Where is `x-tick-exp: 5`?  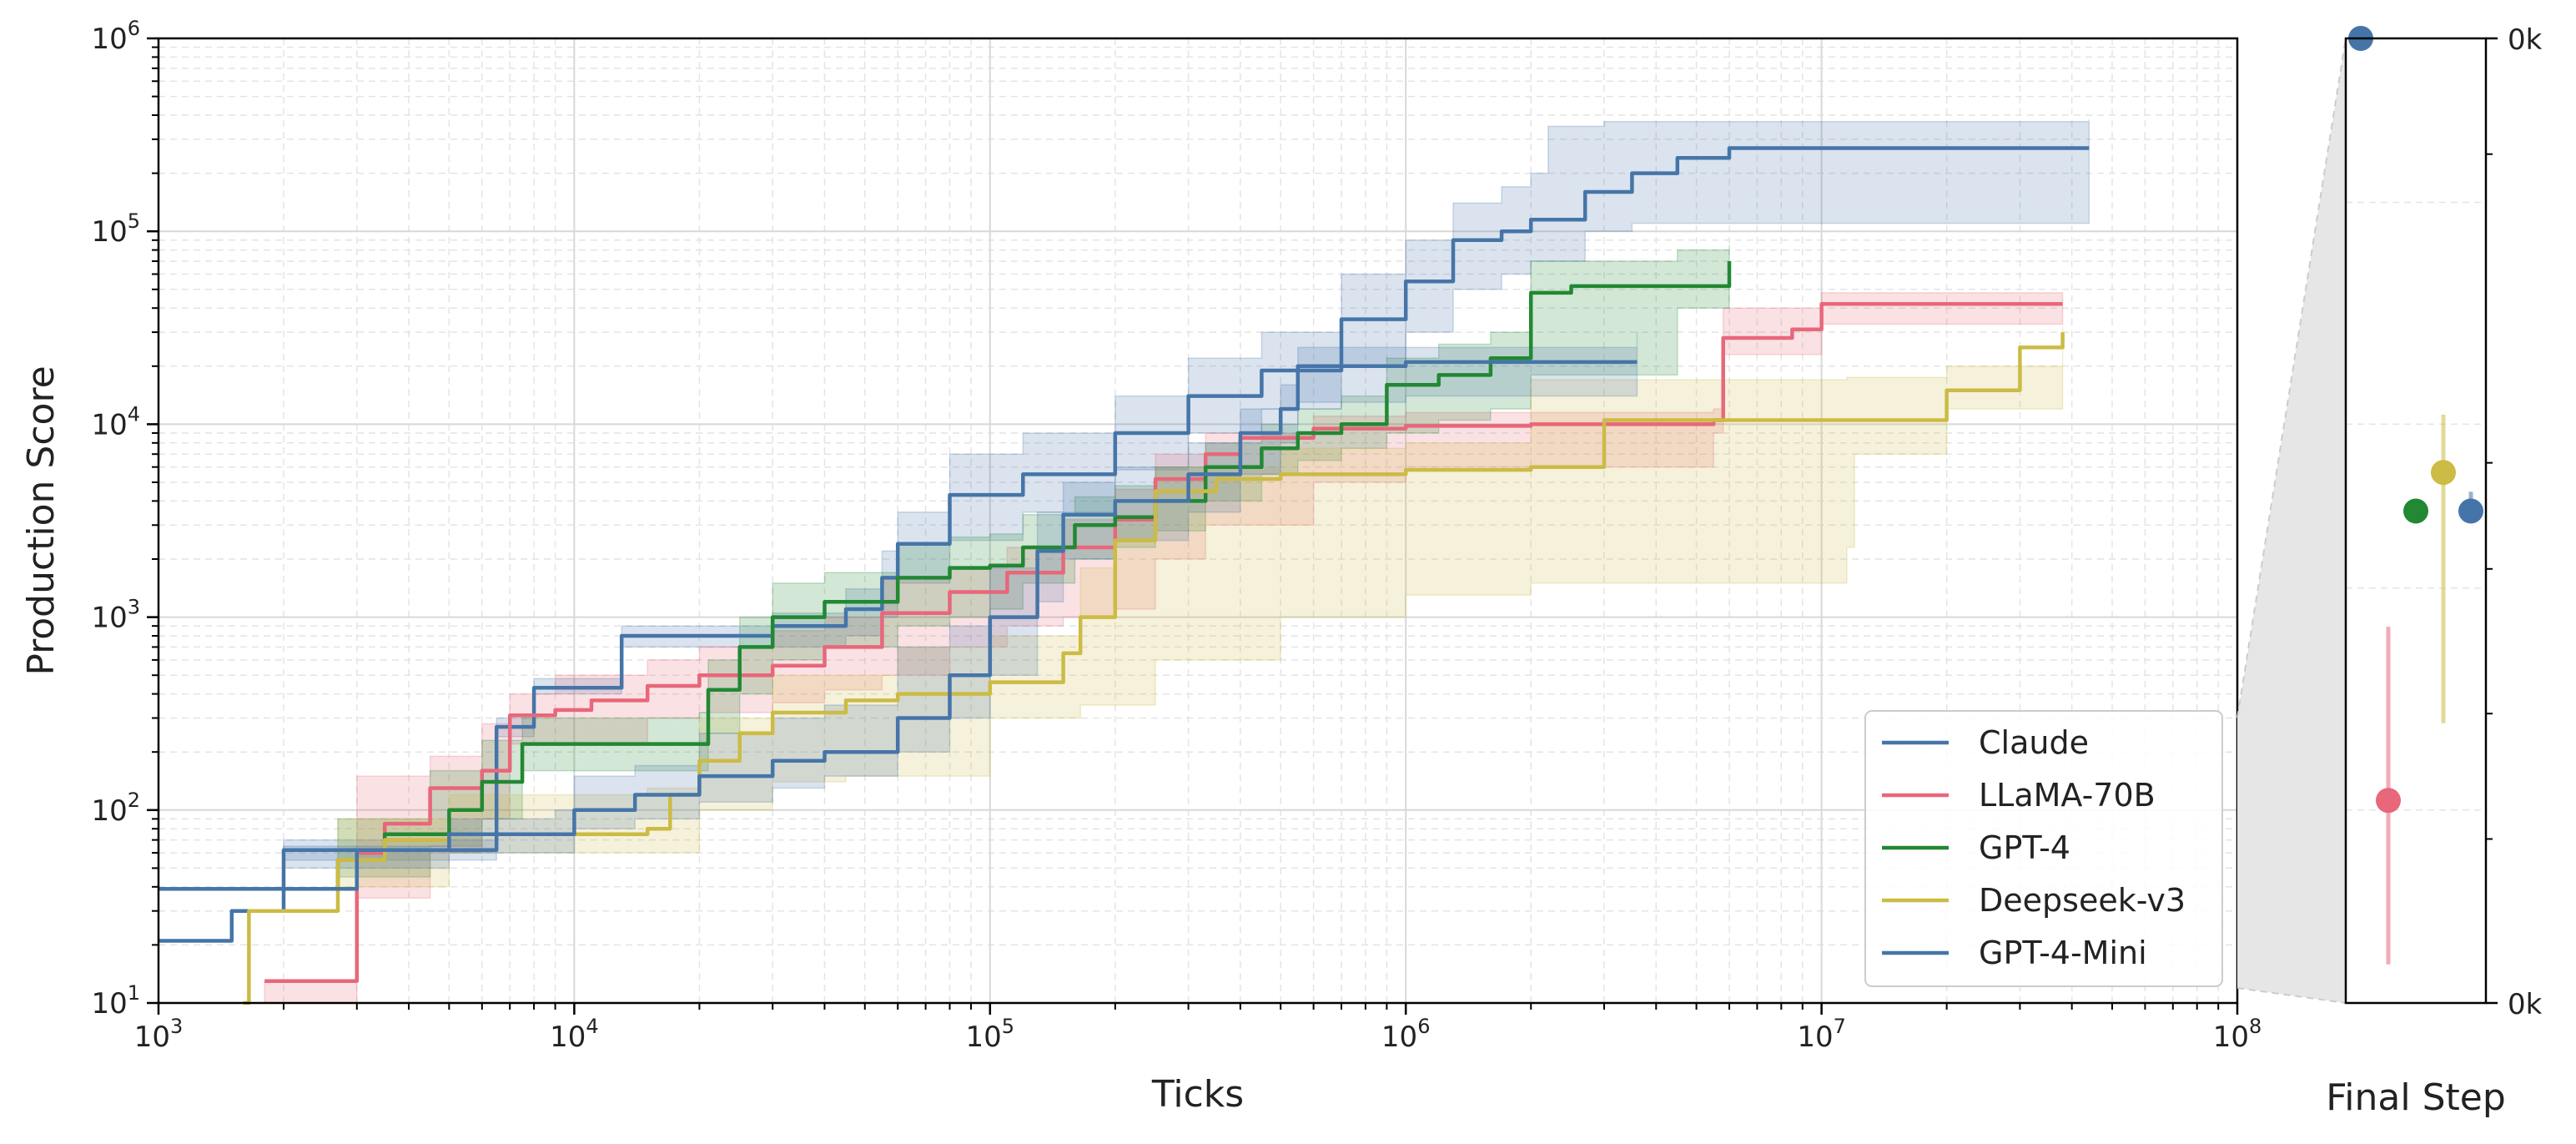 x-tick-exp: 5 is located at coordinates (1008, 1026).